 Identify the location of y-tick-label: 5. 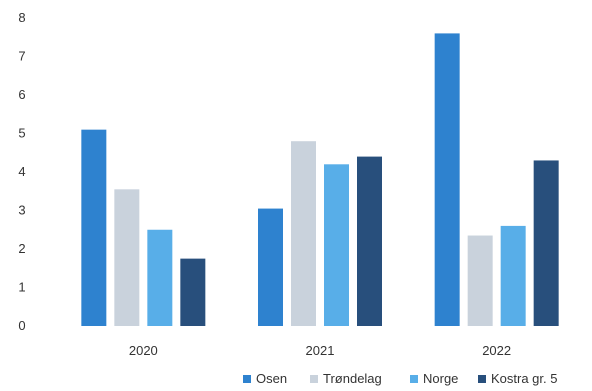
(21, 133).